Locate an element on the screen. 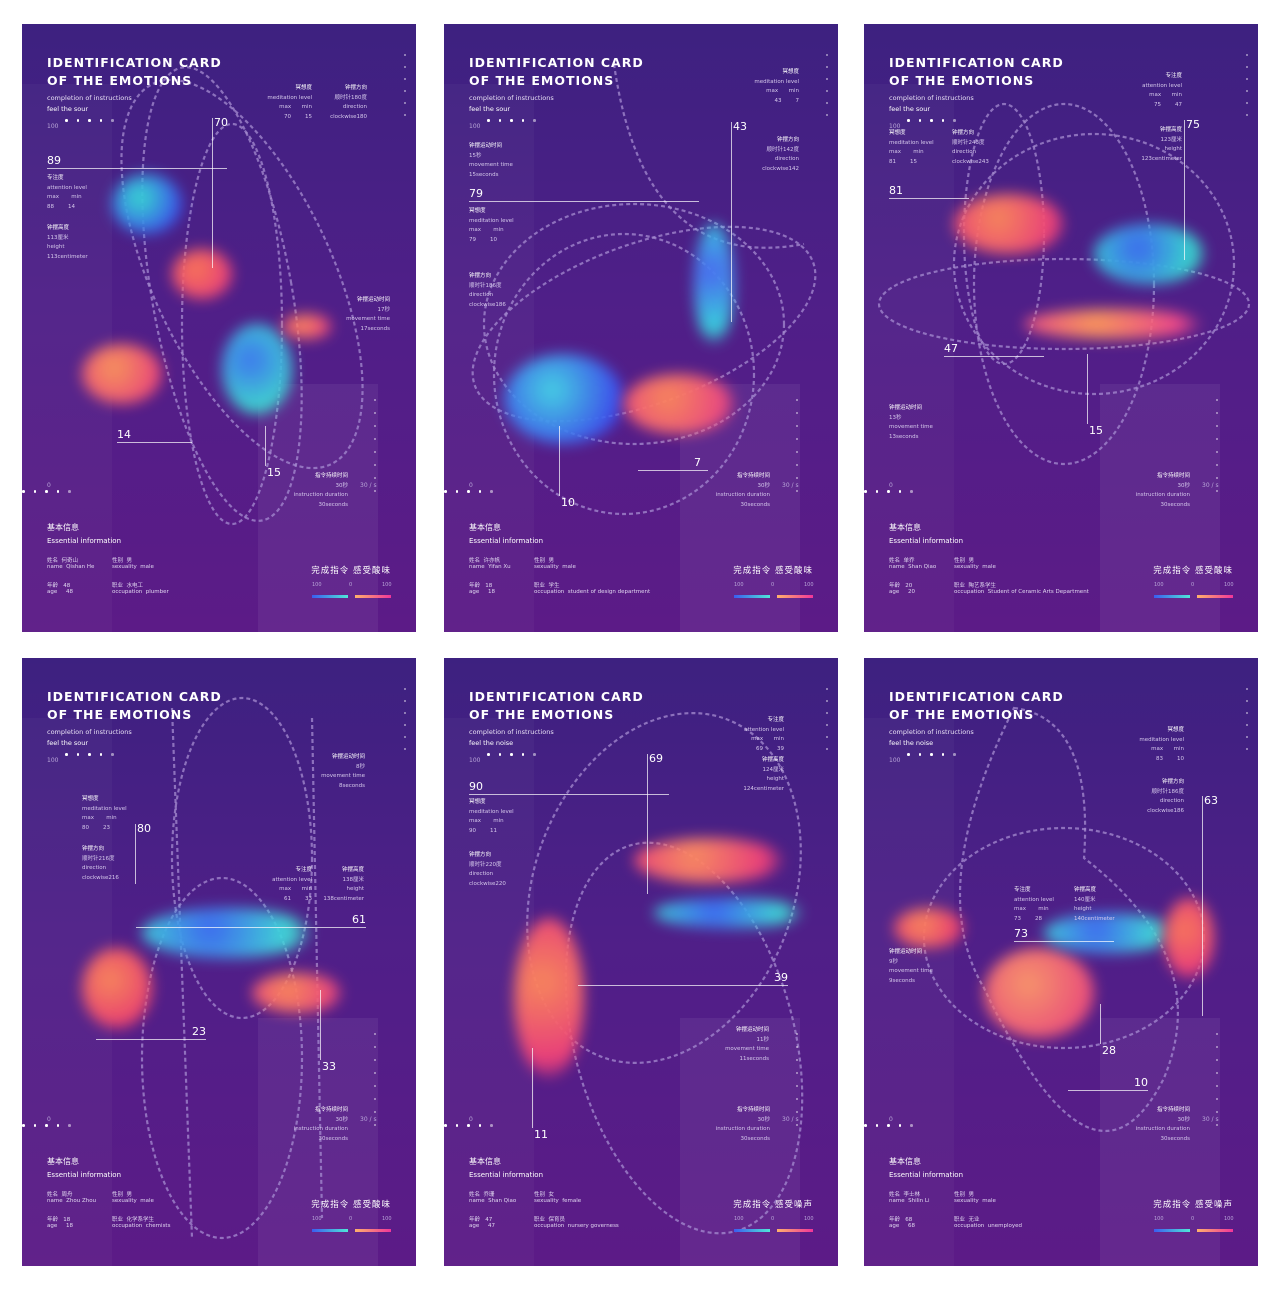 This screenshot has width=1280, height=1290. completion-footer: 完成指令 感受酸味 is located at coordinates (351, 1205).